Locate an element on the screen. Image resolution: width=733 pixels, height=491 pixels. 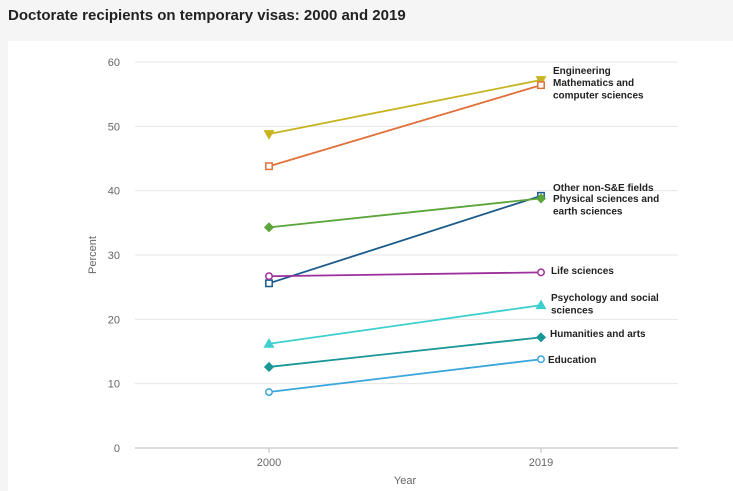
y-tick-label: 20 is located at coordinates (114, 320).